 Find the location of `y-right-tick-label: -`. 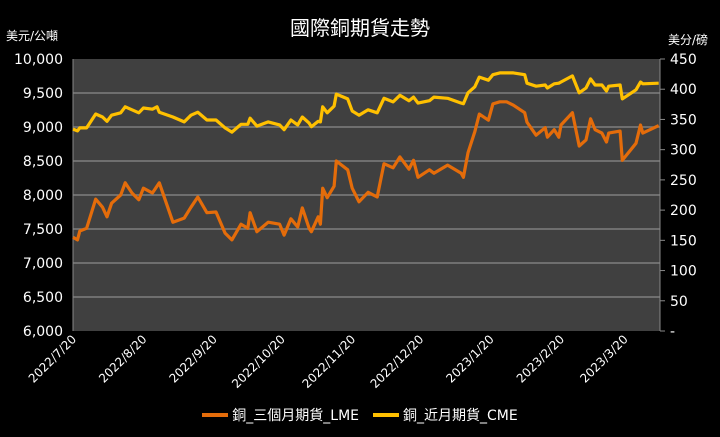

y-right-tick-label: - is located at coordinates (672, 332).